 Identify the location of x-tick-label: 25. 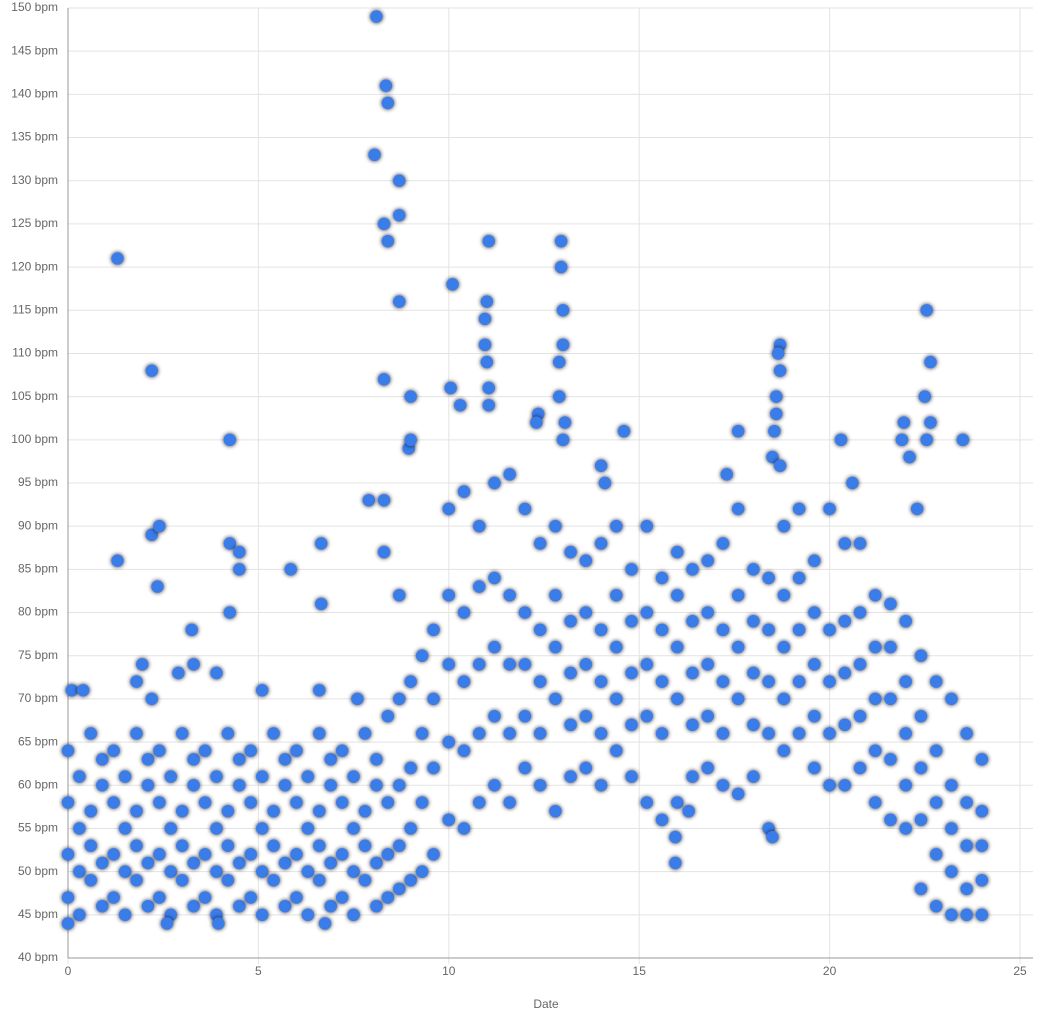
(1020, 971).